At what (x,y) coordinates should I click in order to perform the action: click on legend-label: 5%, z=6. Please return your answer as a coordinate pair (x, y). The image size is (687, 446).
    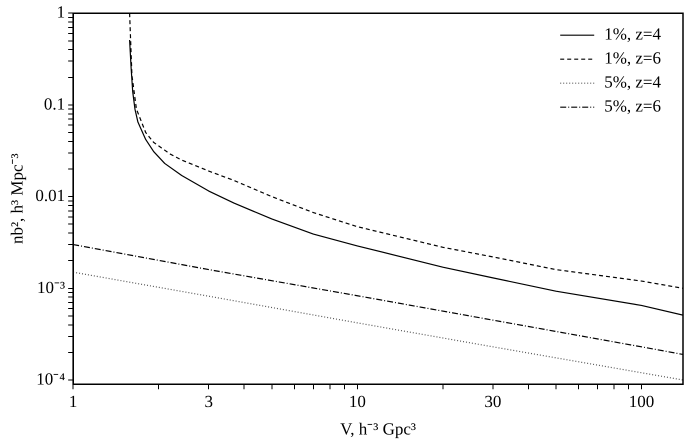
    Looking at the image, I should click on (633, 106).